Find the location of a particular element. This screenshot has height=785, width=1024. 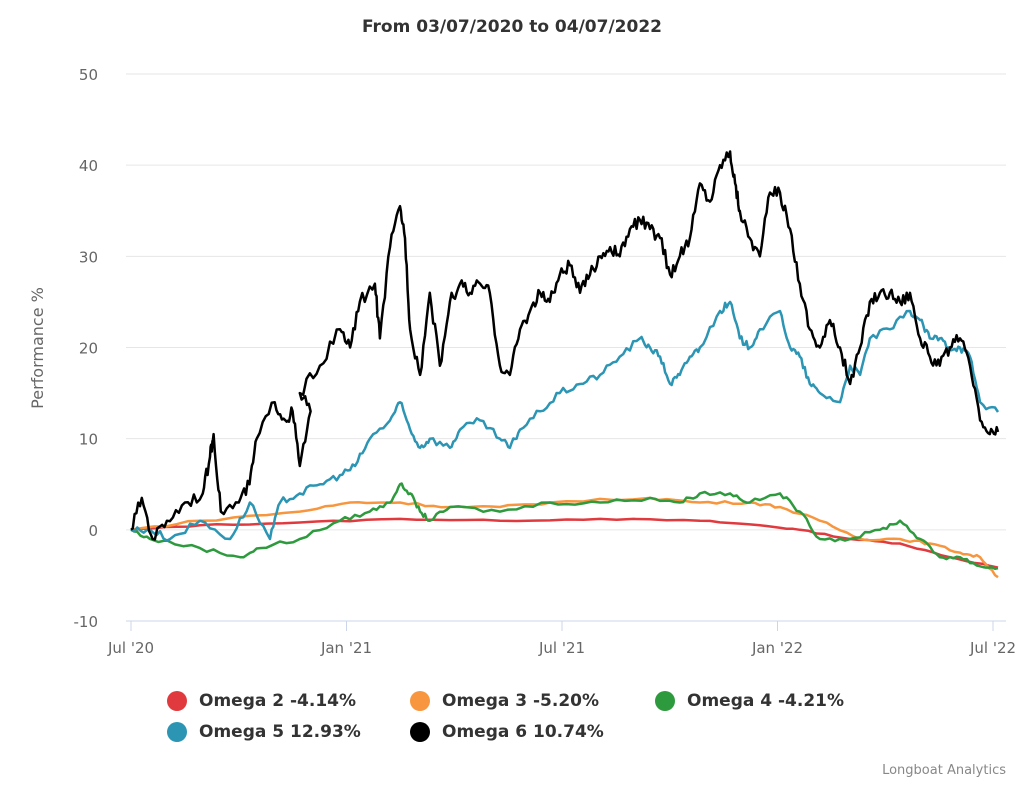

x-tick-label: Jan '21 is located at coordinates (346, 648).